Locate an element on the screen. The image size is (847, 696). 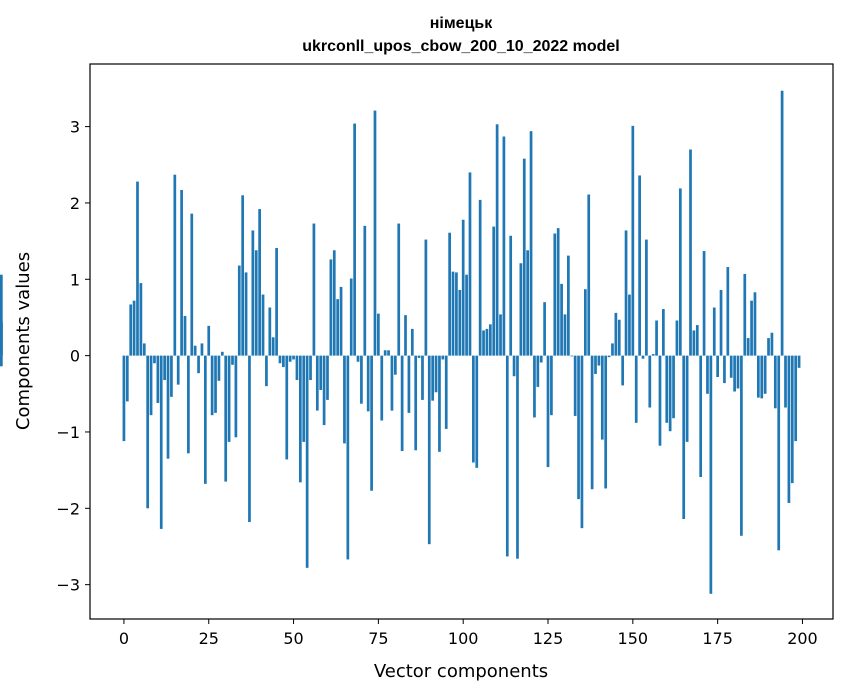
y-axis-label: Components values is located at coordinates (23, 341).